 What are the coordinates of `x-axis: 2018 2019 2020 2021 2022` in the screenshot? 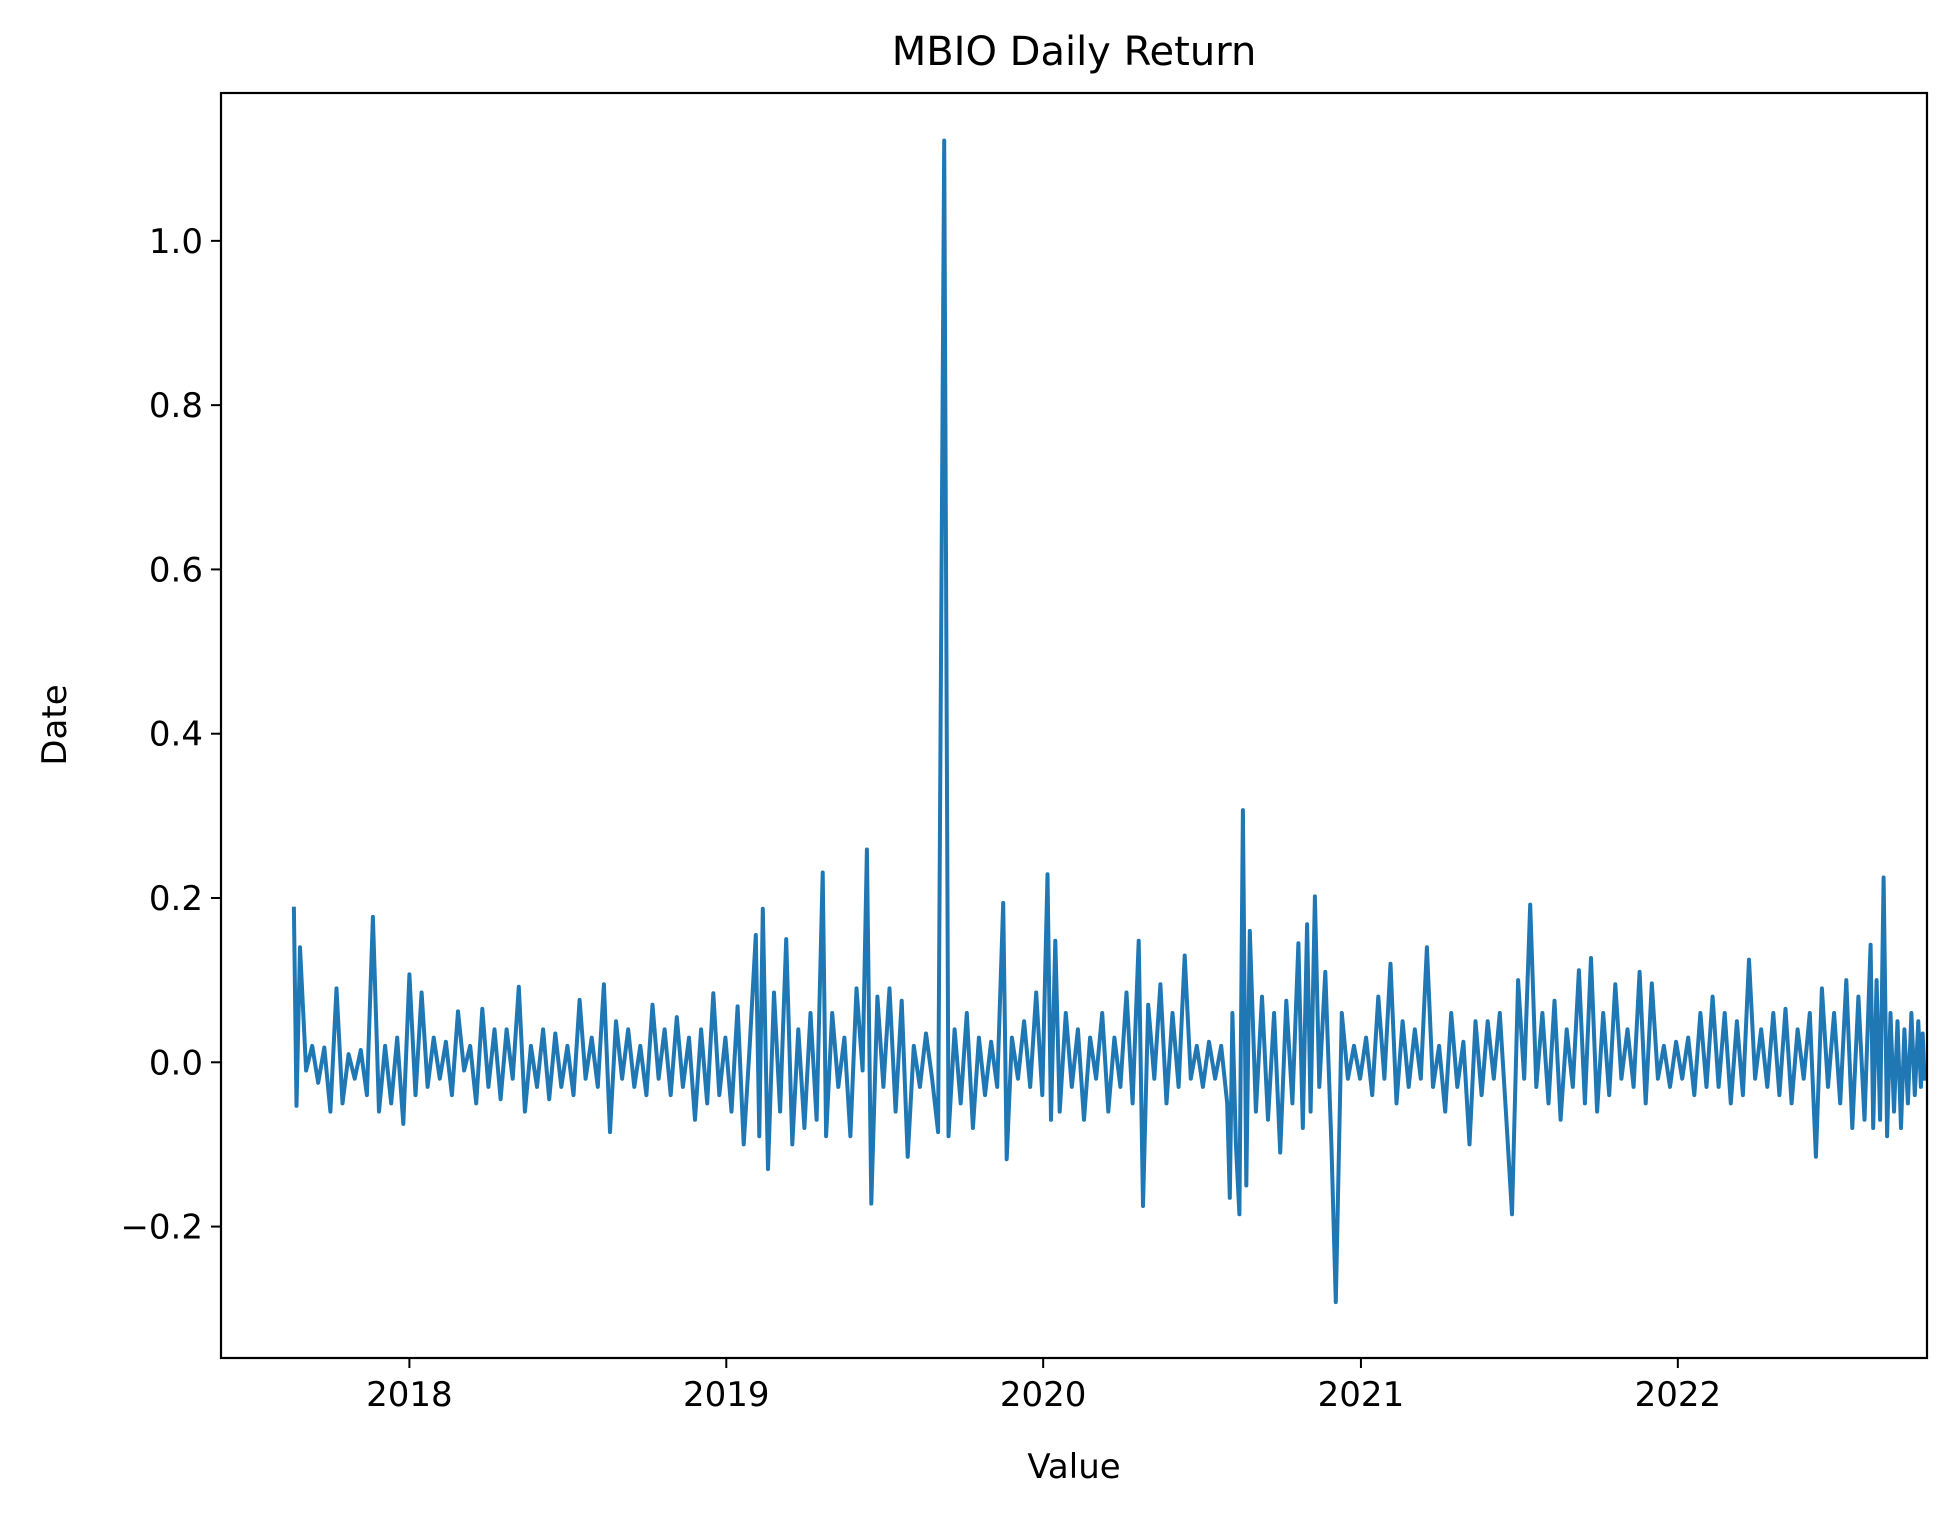 It's located at (1043, 1386).